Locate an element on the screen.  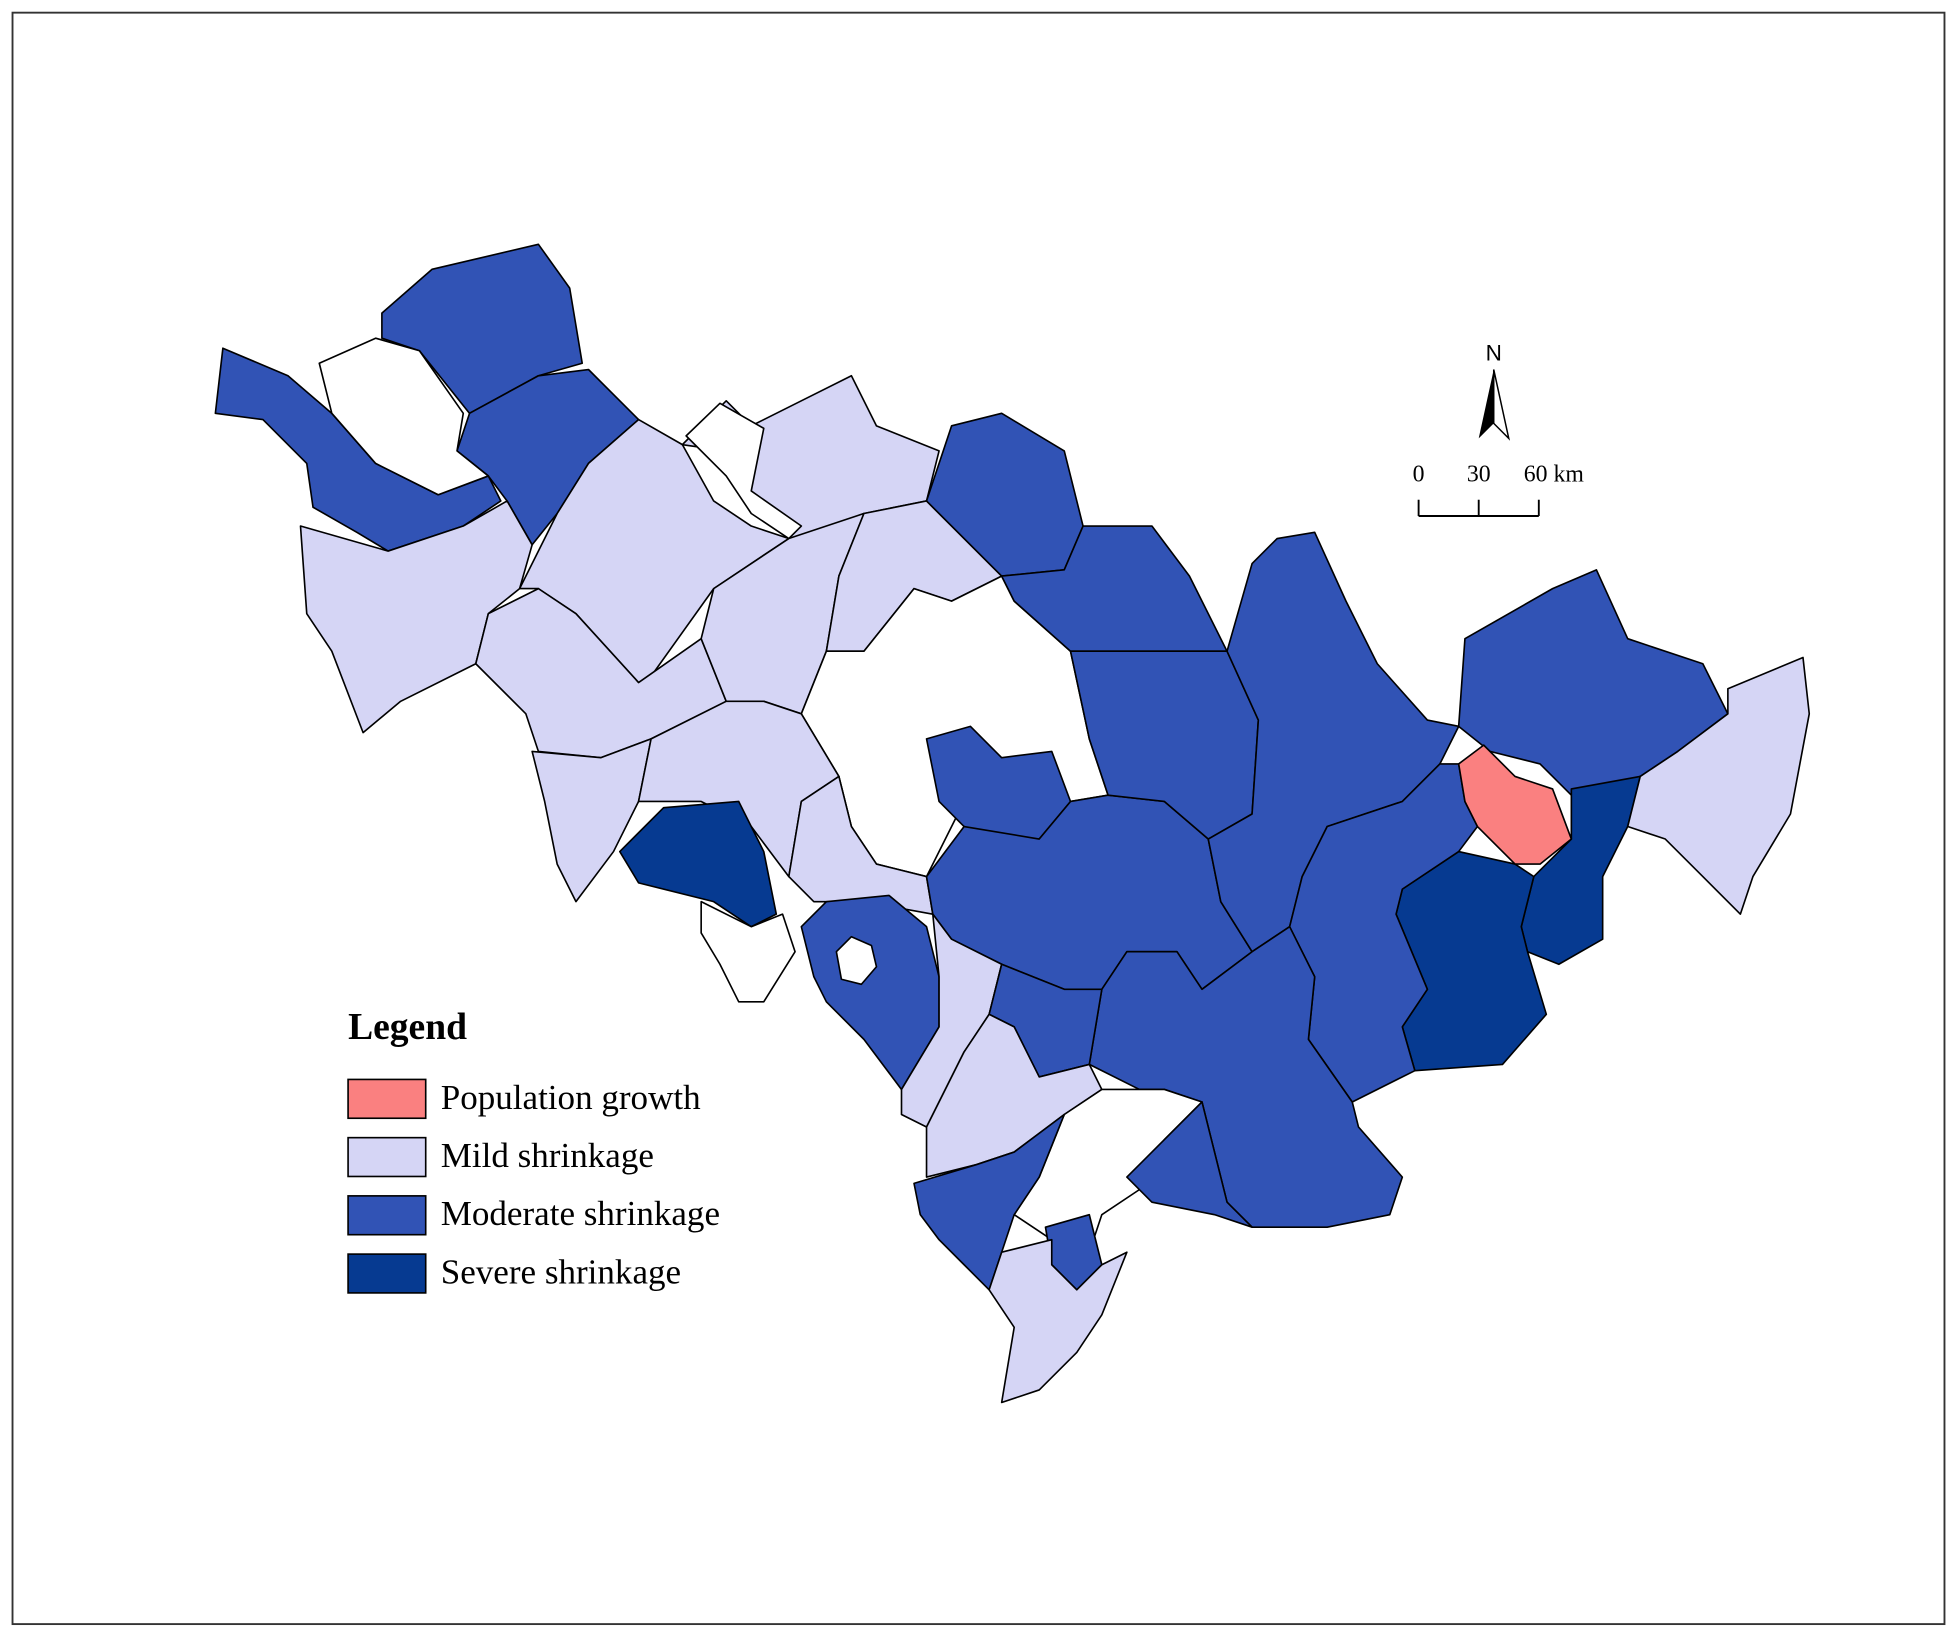
legend-label: Moderate shrinkage is located at coordinates (580, 1213).